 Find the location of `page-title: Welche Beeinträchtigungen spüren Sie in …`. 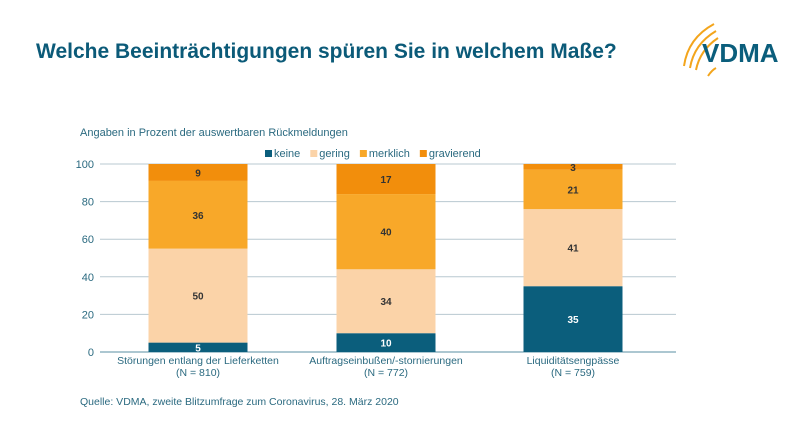

page-title: Welche Beeinträchtigungen spüren Sie in … is located at coordinates (326, 51).